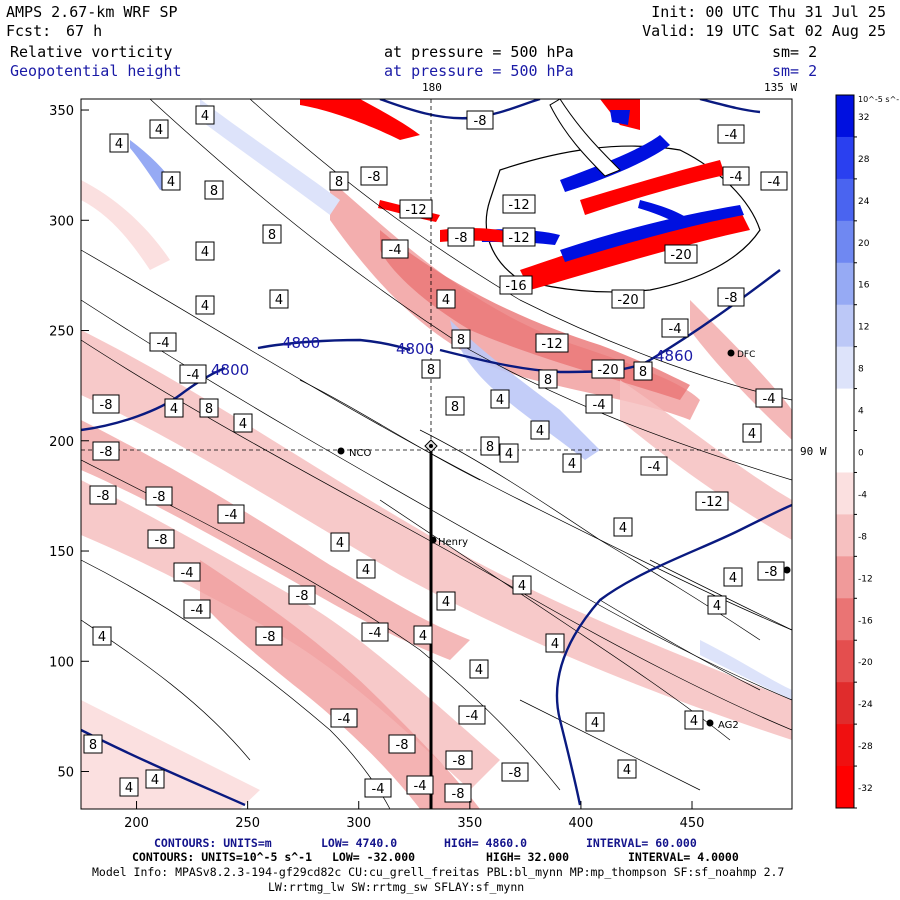  What do you see at coordinates (710, 723) in the screenshot?
I see `station-dot-ag2` at bounding box center [710, 723].